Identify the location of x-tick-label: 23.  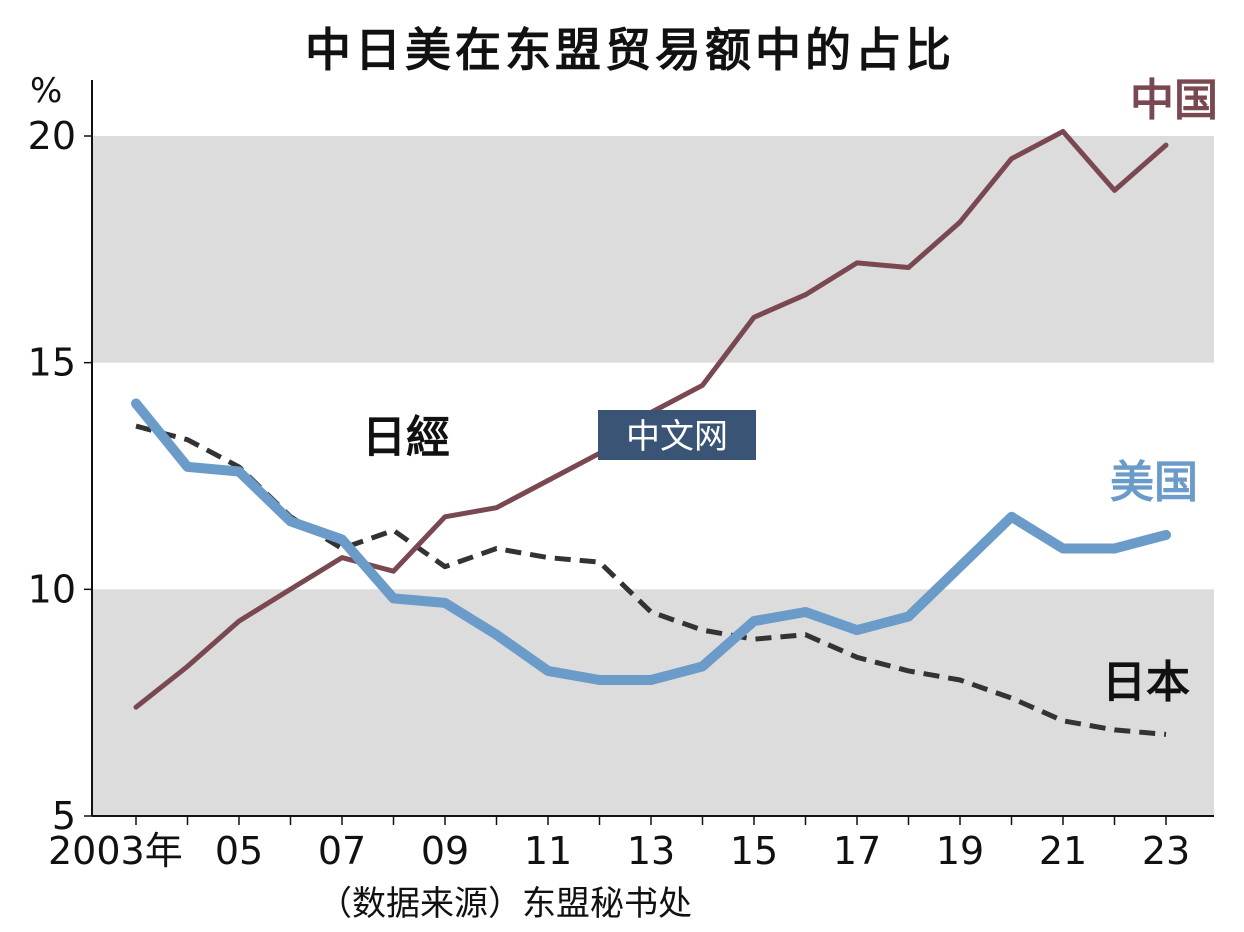
(1166, 851).